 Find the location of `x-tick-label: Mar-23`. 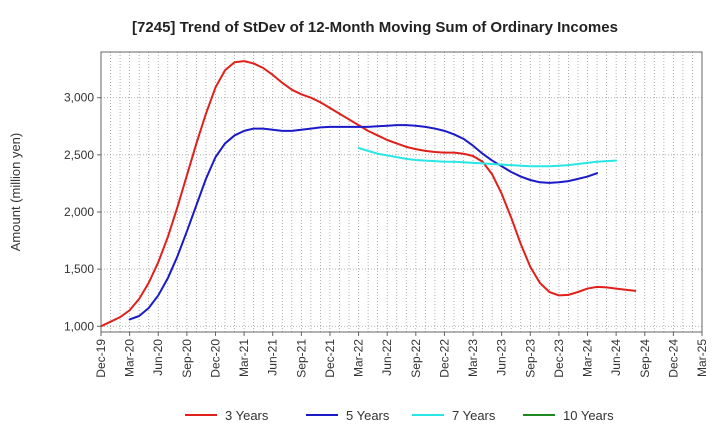

x-tick-label: Mar-23 is located at coordinates (473, 358).